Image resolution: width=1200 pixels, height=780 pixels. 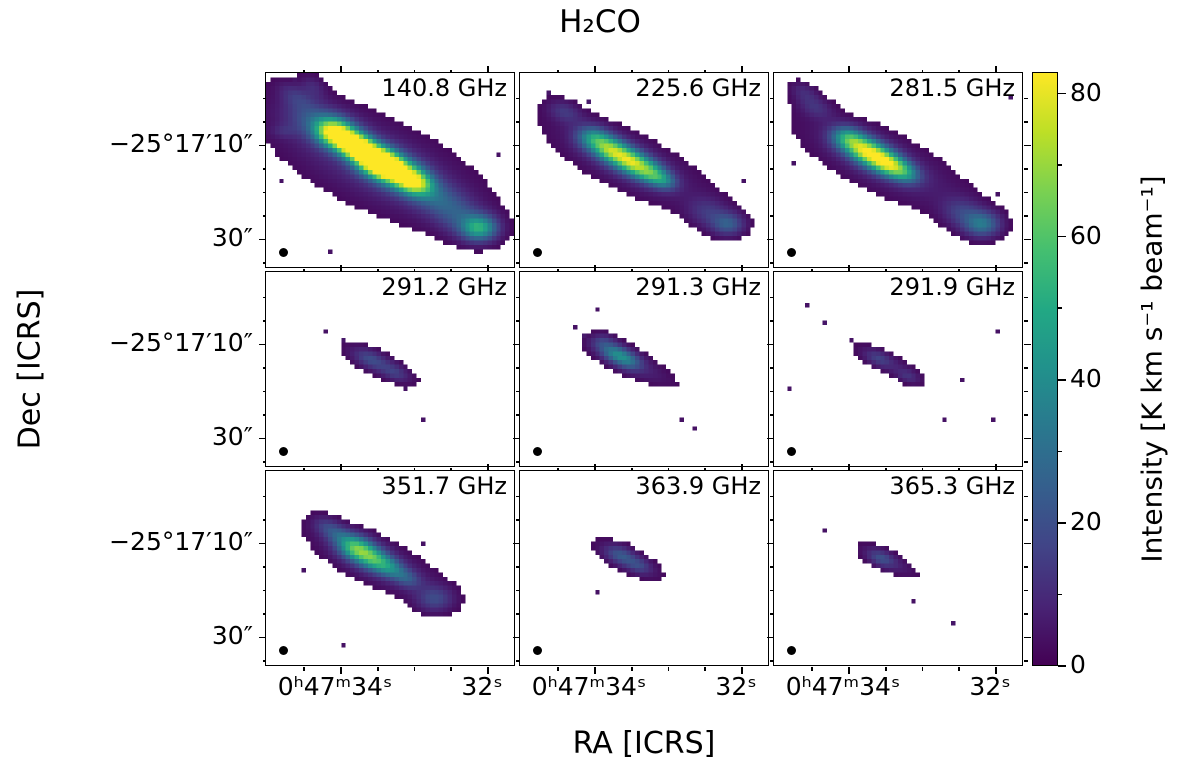 What do you see at coordinates (1086, 92) in the screenshot?
I see `colorbar-tick-label: 80` at bounding box center [1086, 92].